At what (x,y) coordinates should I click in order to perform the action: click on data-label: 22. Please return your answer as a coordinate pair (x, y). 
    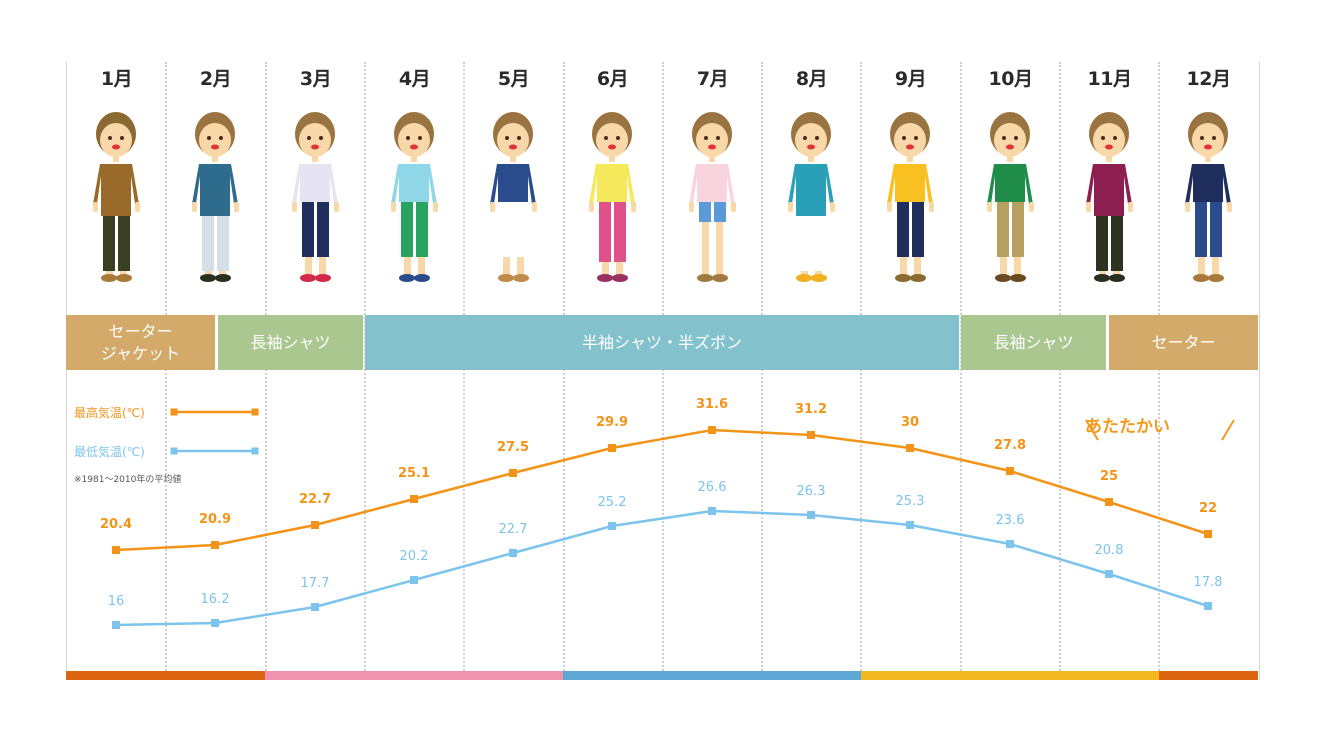
    Looking at the image, I should click on (1208, 508).